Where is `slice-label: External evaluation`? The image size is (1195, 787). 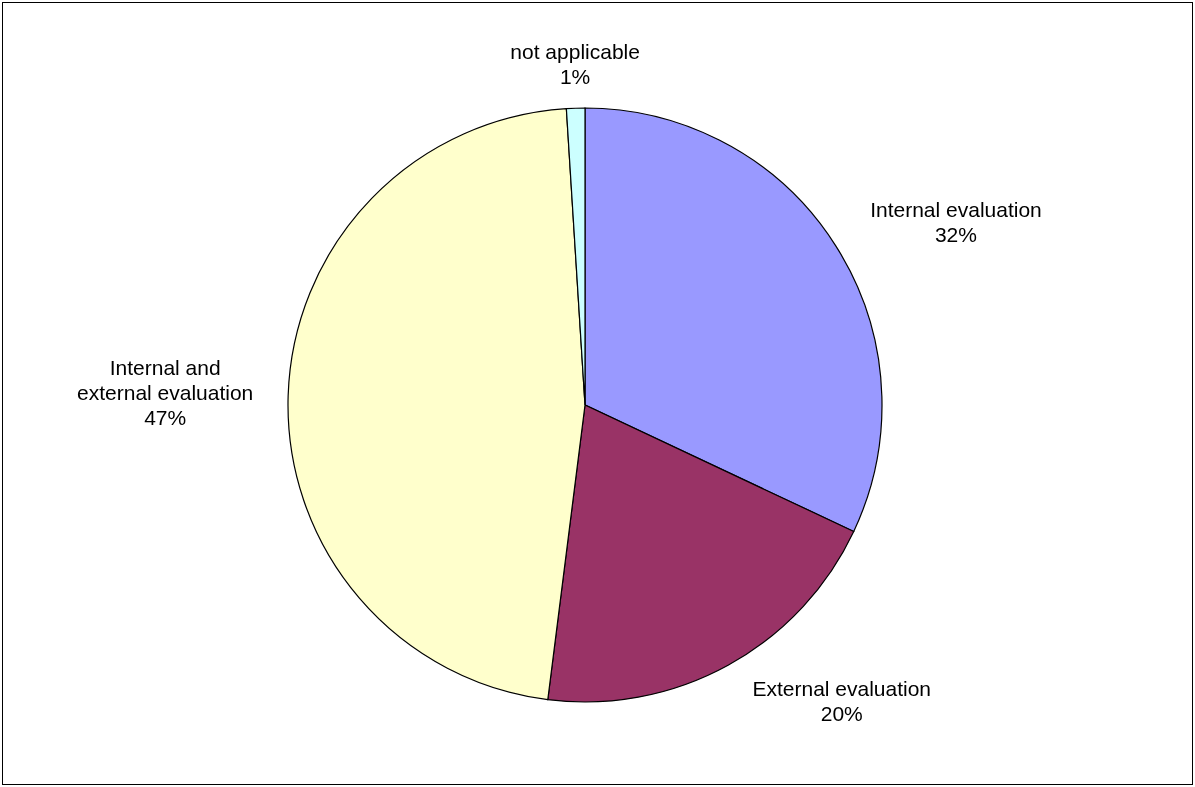 slice-label: External evaluation is located at coordinates (842, 688).